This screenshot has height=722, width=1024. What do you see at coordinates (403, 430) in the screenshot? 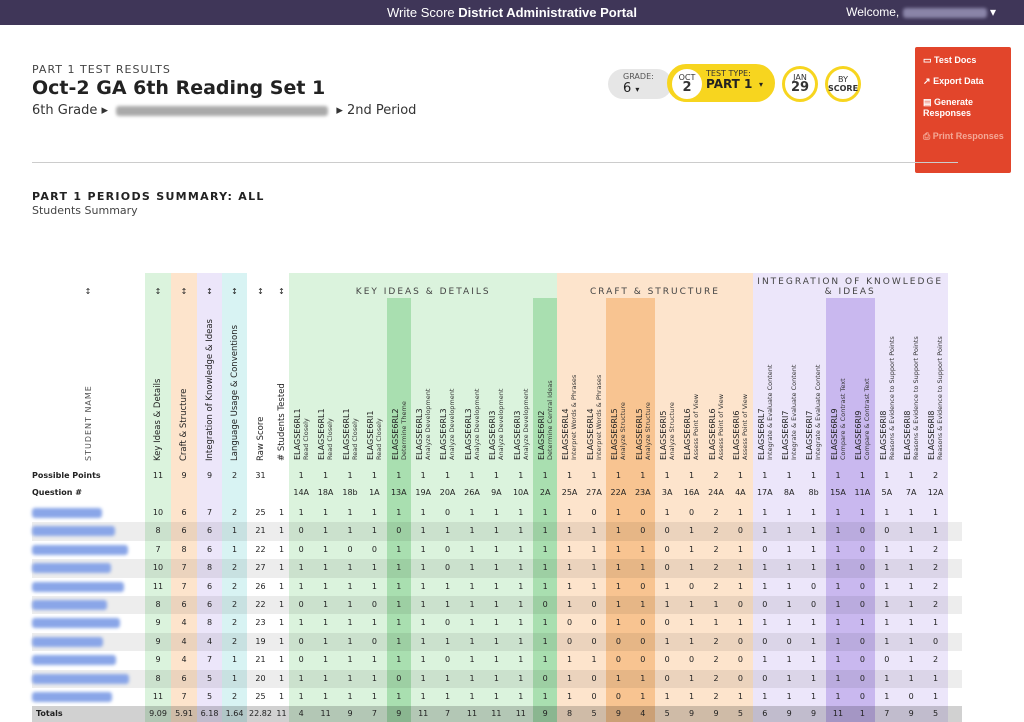
I see `standard-desc: Determine Theme` at bounding box center [403, 430].